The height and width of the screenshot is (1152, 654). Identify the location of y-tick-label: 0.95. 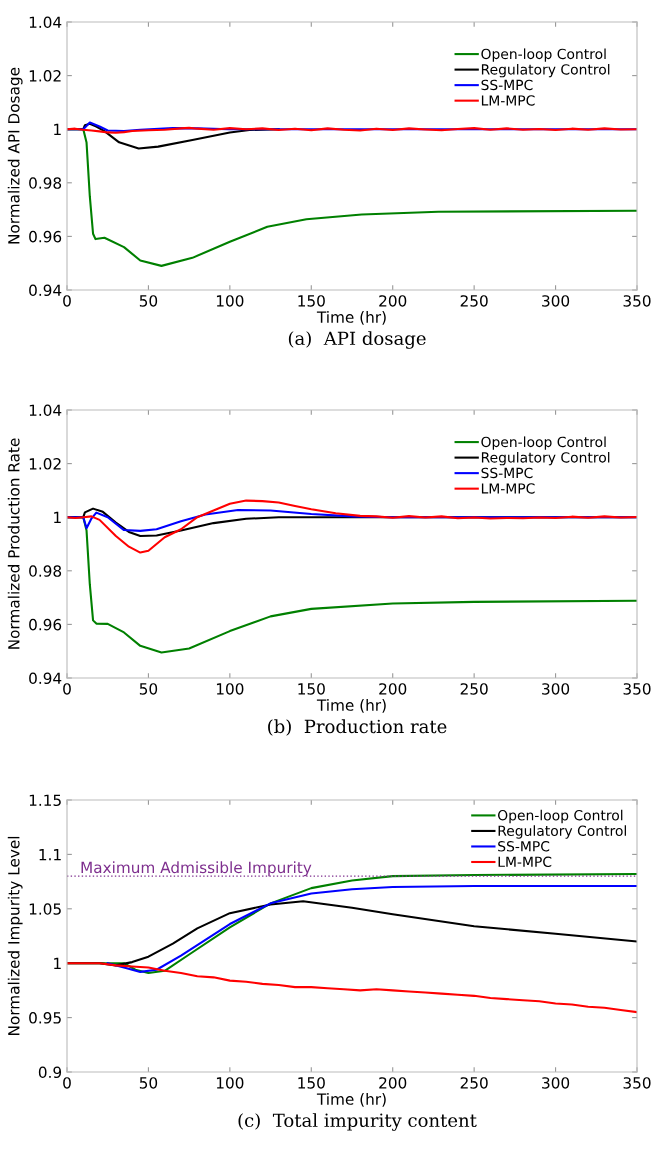
(45, 1018).